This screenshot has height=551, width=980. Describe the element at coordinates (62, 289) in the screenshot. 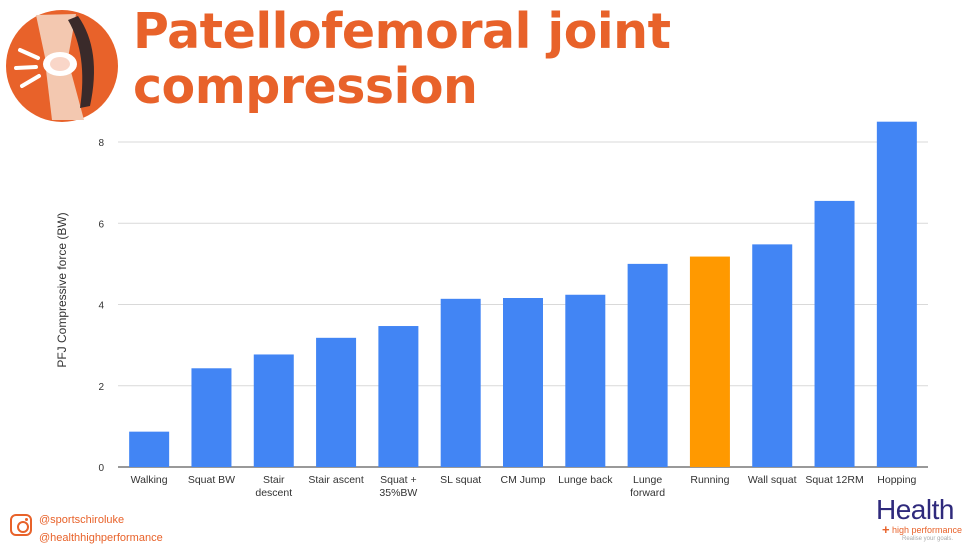

I see `y-axis-label: PFJ Compressive force (BW)` at that location.